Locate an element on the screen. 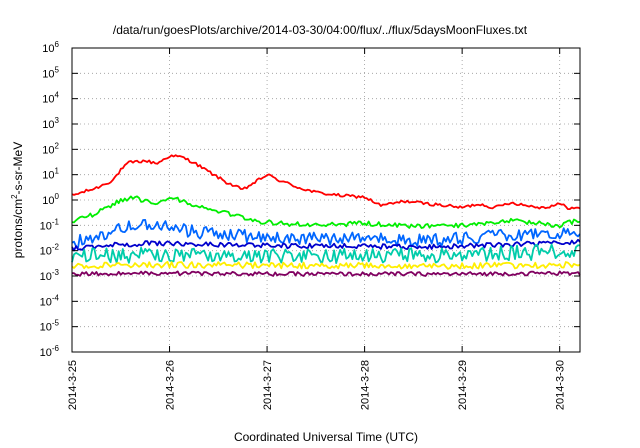 This screenshot has height=448, width=640. y-tick-label: 10³ is located at coordinates (50, 123).